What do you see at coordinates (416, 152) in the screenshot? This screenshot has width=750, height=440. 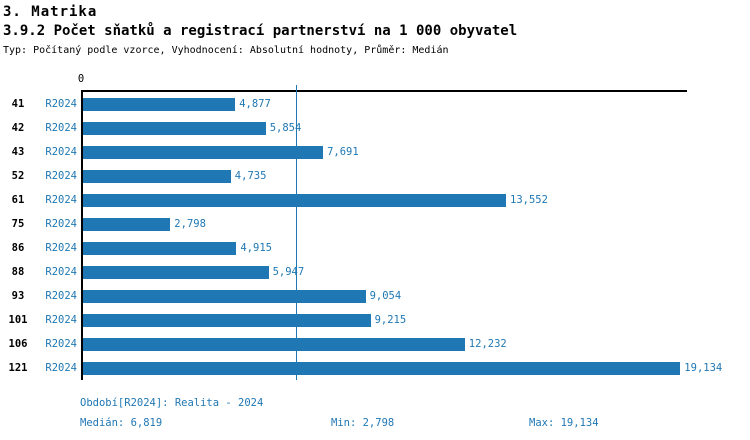 I see `bar-area: 7,691` at bounding box center [416, 152].